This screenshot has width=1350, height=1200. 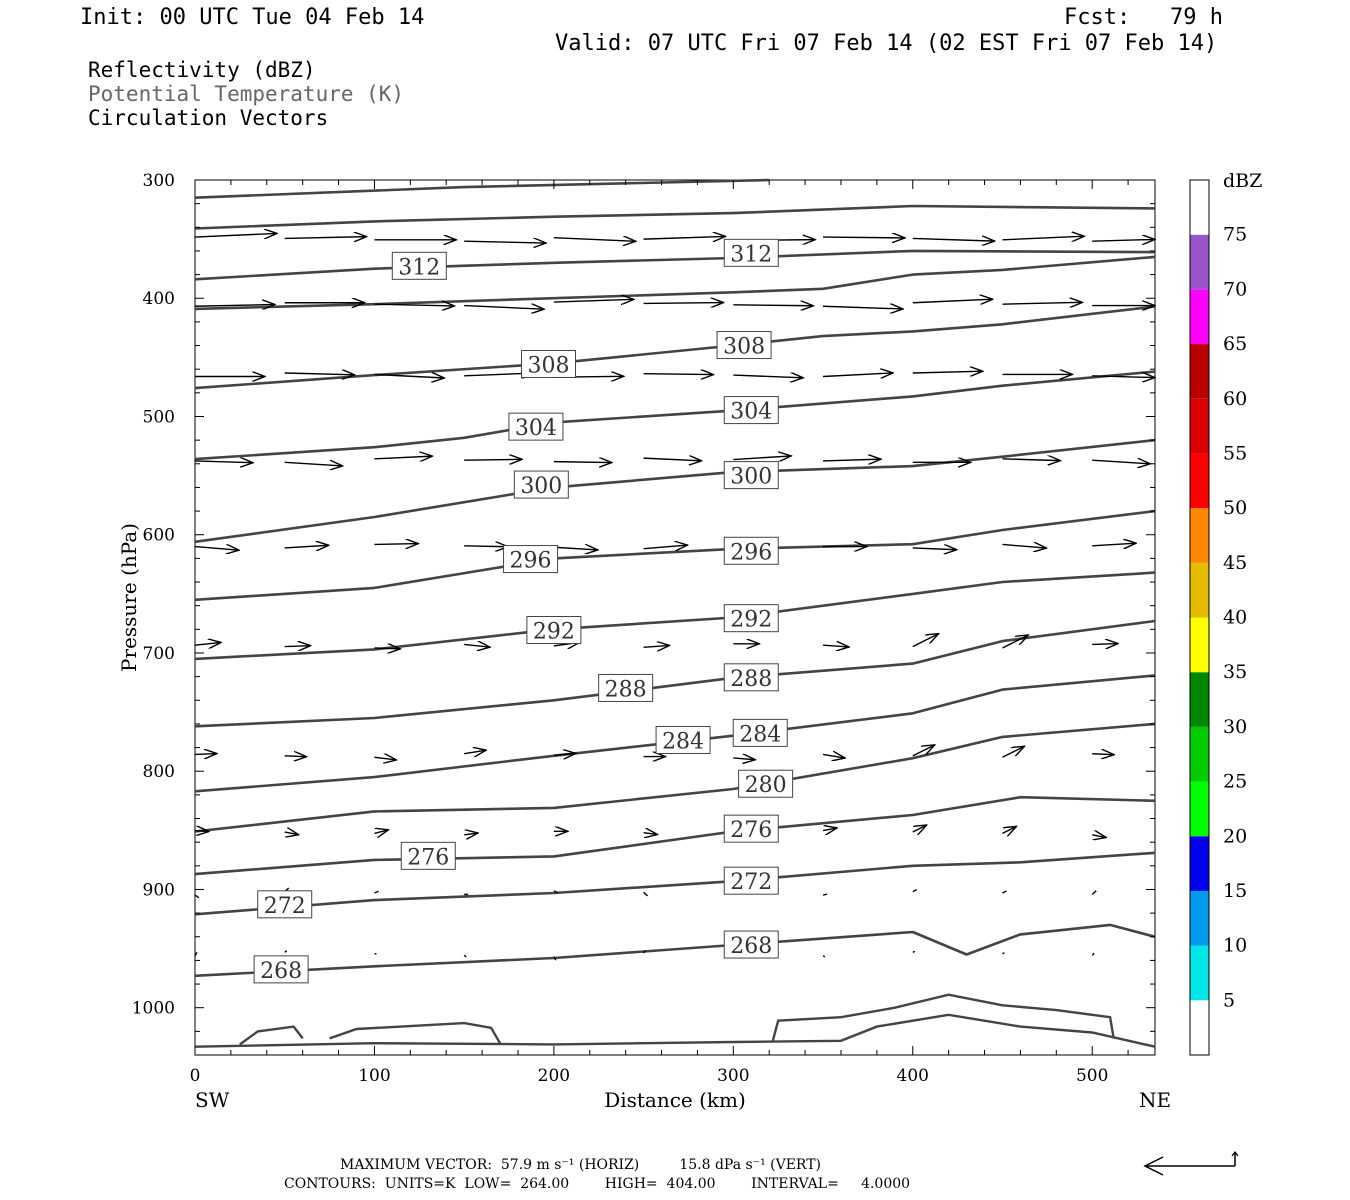 I want to click on y-tick-label: 400, so click(x=159, y=299).